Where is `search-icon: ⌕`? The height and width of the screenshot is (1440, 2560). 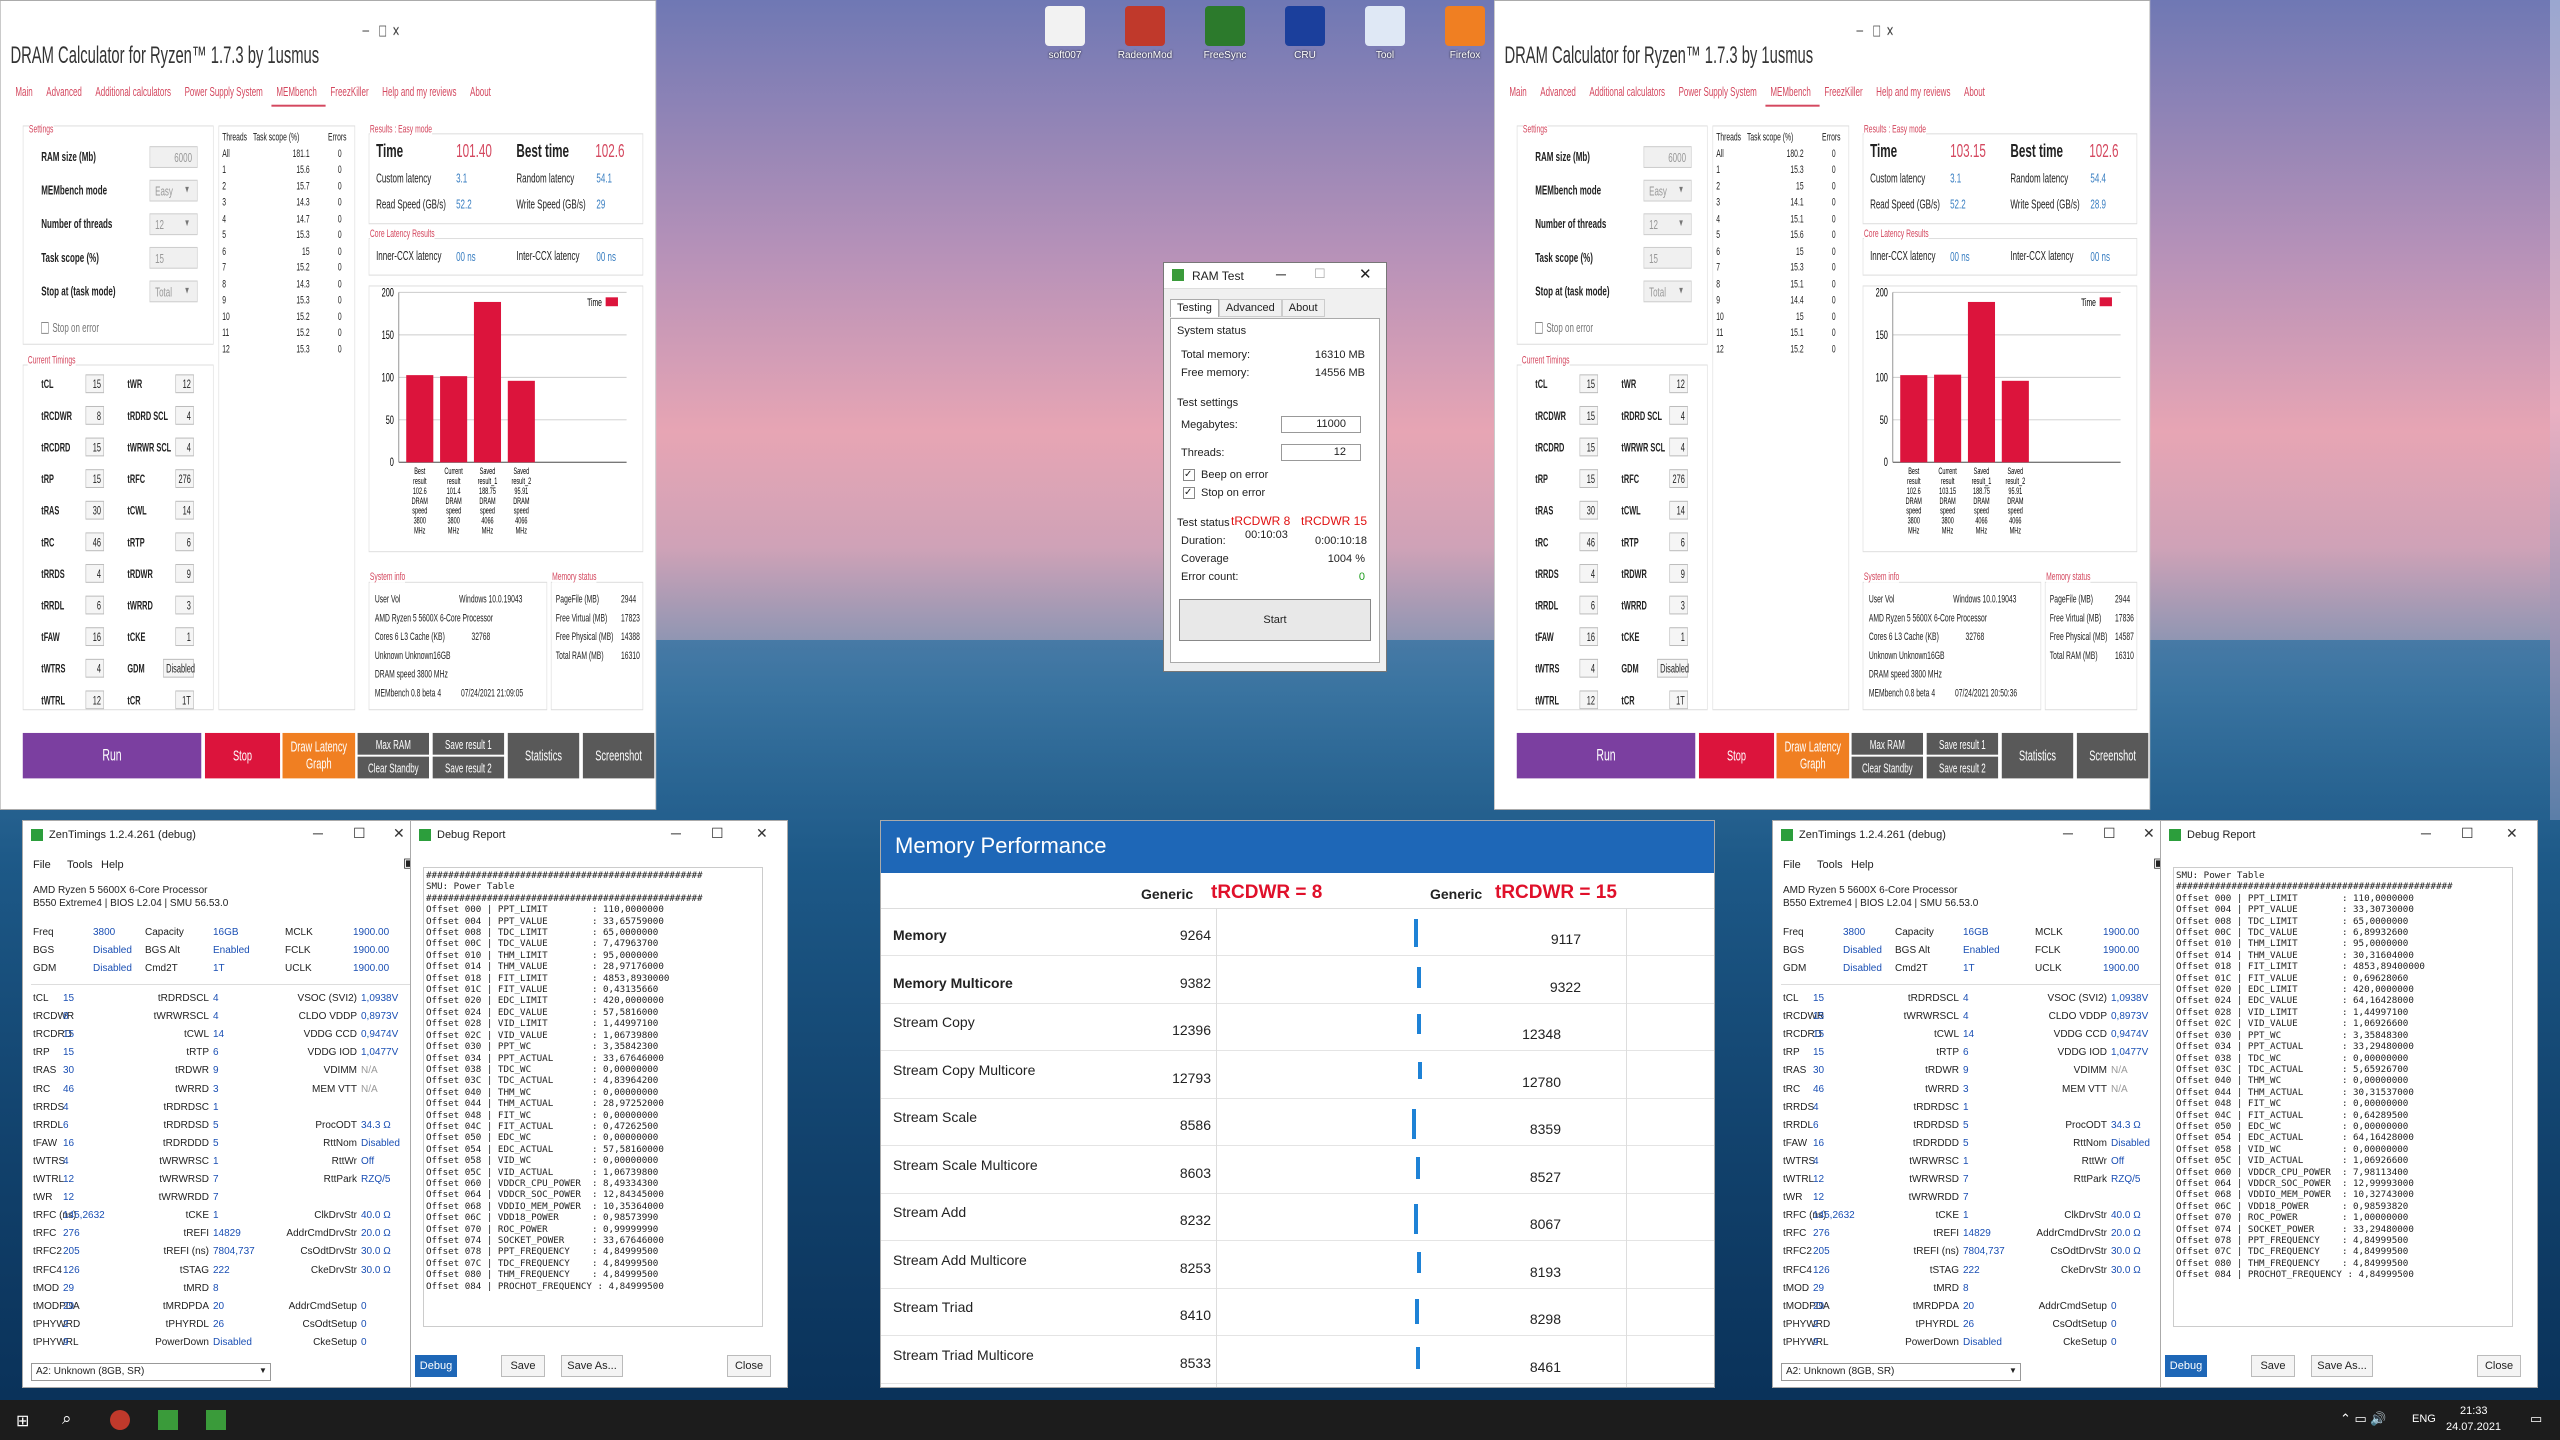 search-icon: ⌕ is located at coordinates (67, 1418).